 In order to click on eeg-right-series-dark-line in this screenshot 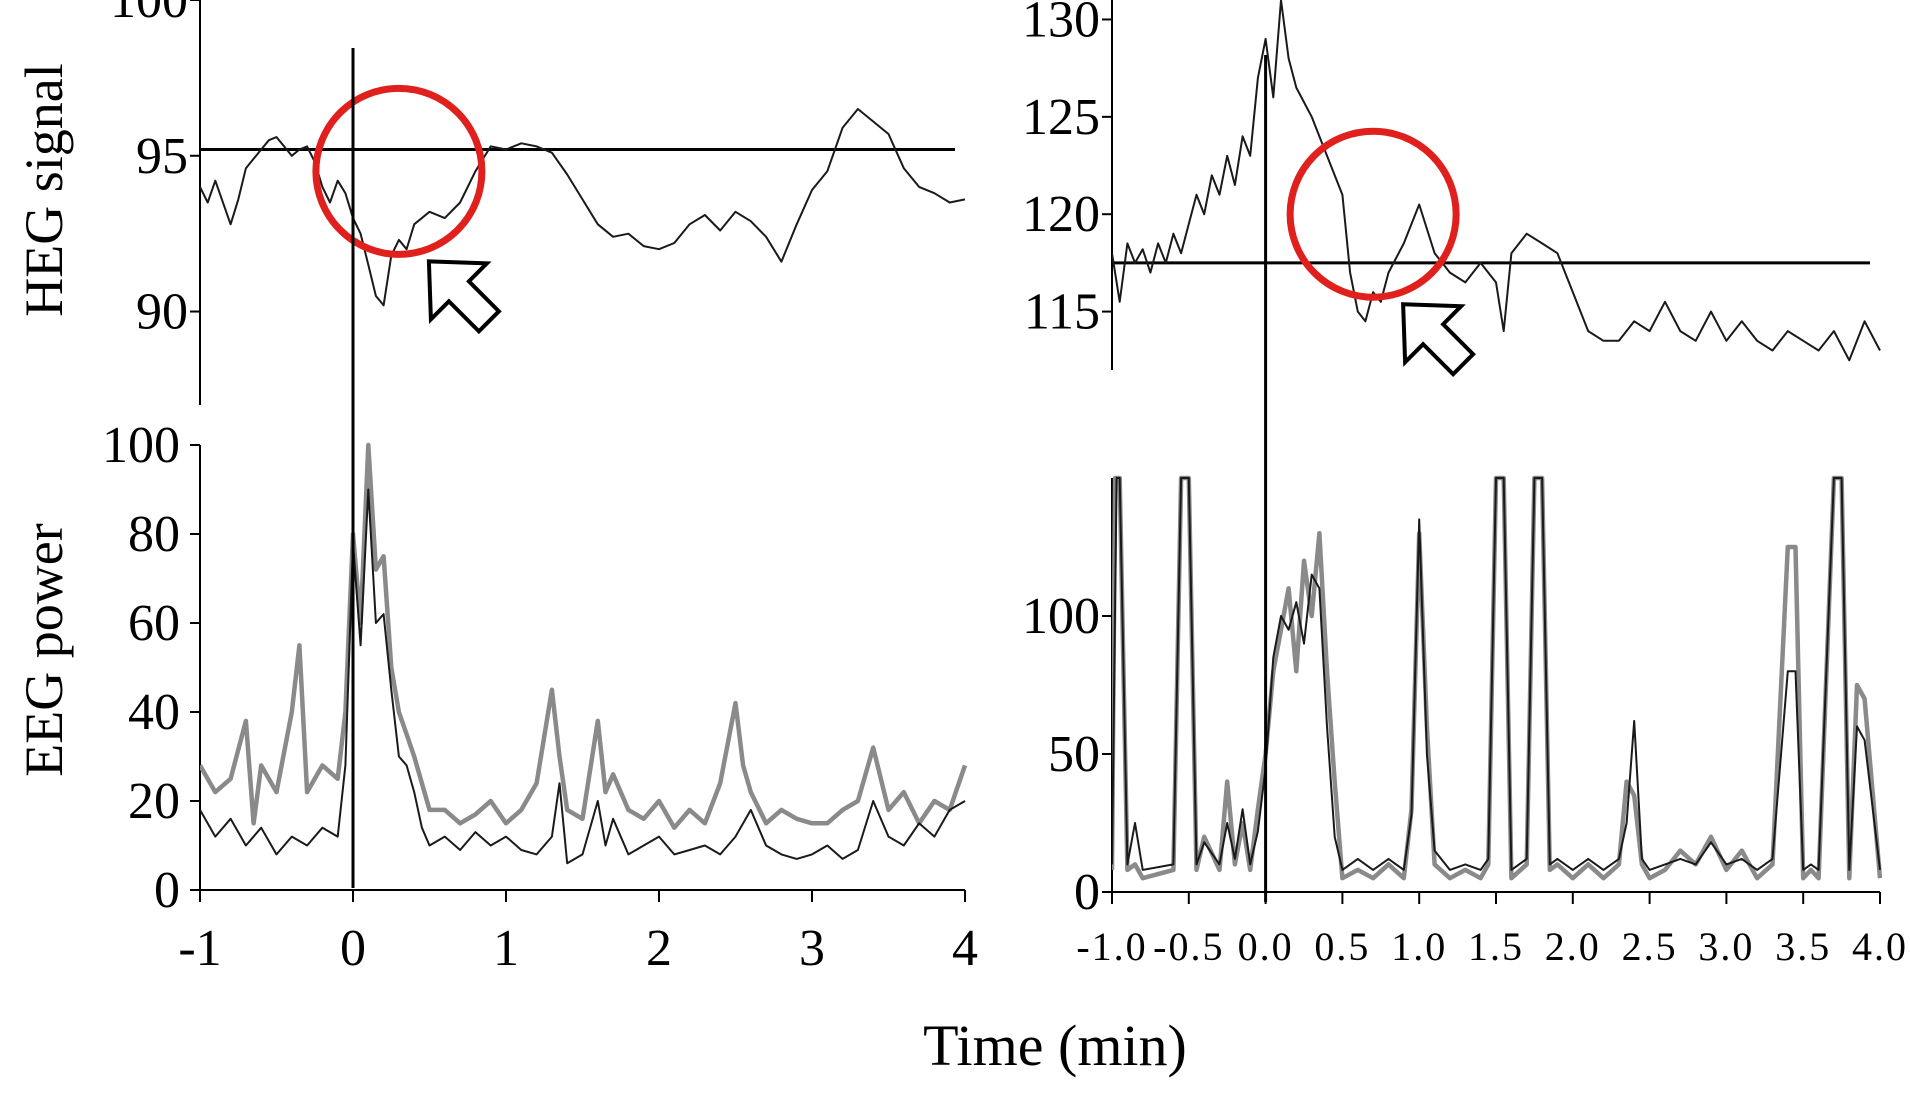, I will do `click(1496, 674)`.